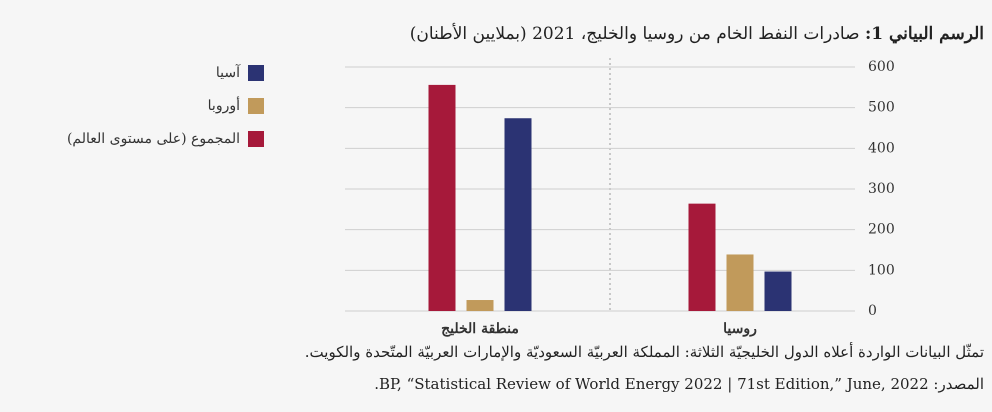  What do you see at coordinates (881, 230) in the screenshot?
I see `y-tick-label: 200` at bounding box center [881, 230].